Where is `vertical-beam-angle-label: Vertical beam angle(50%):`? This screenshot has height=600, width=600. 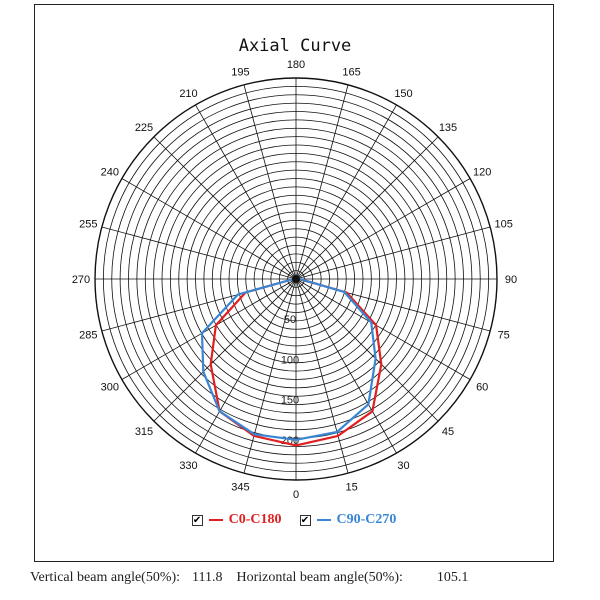 vertical-beam-angle-label: Vertical beam angle(50%): is located at coordinates (105, 577).